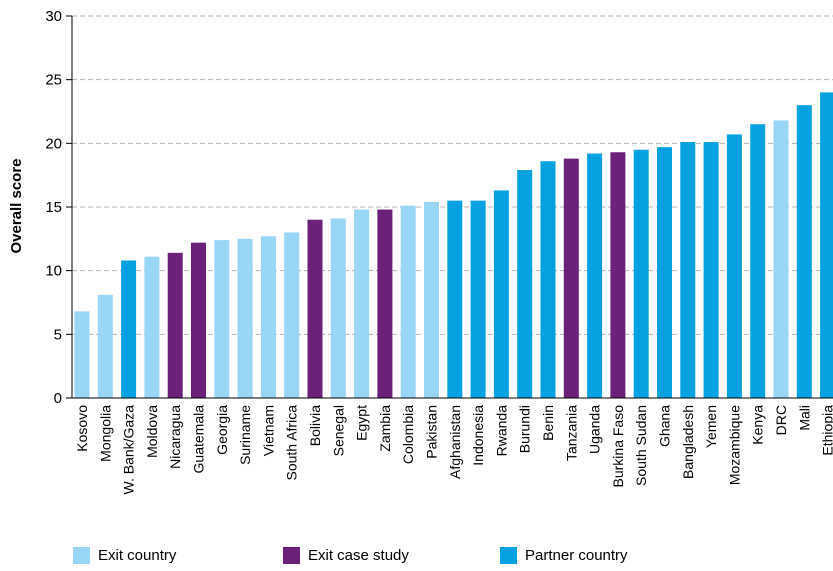 This screenshot has height=571, width=833. Describe the element at coordinates (175, 325) in the screenshot. I see `bar-nicaragua` at that location.